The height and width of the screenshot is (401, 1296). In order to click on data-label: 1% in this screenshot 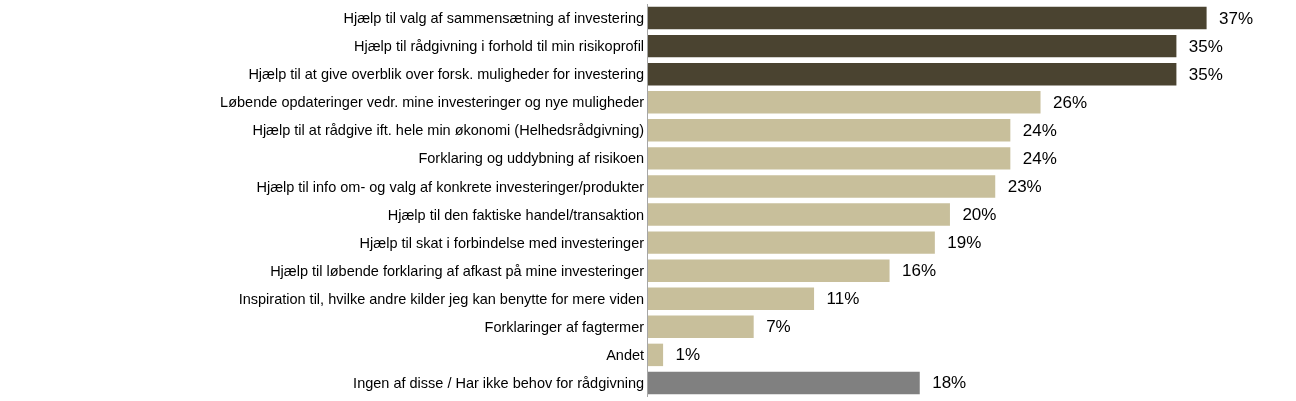, I will do `click(683, 355)`.